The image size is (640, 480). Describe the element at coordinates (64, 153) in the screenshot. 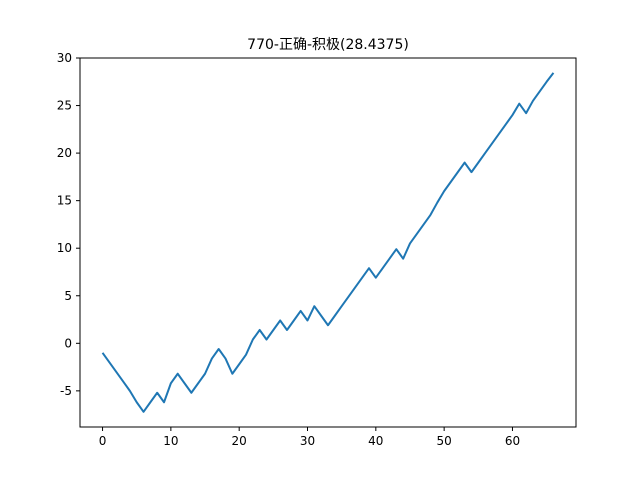

I see `y-tick-label: 20` at that location.